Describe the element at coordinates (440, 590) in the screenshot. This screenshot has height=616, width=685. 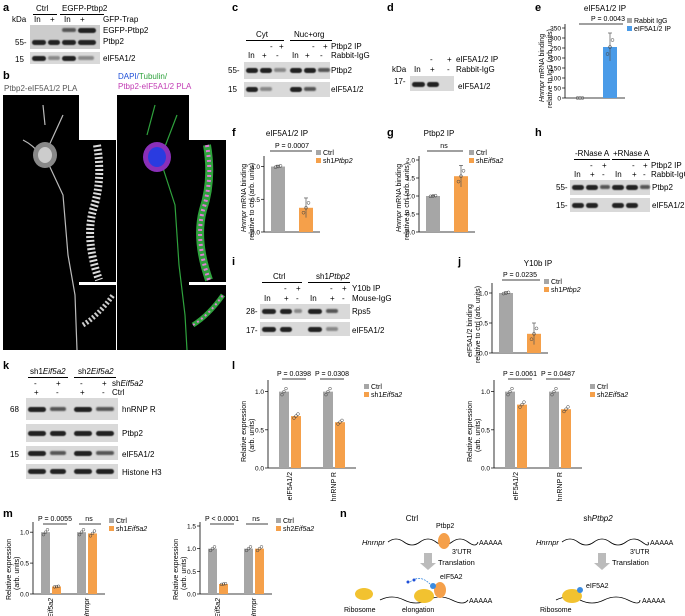
I see `ptbp2-blob` at that location.